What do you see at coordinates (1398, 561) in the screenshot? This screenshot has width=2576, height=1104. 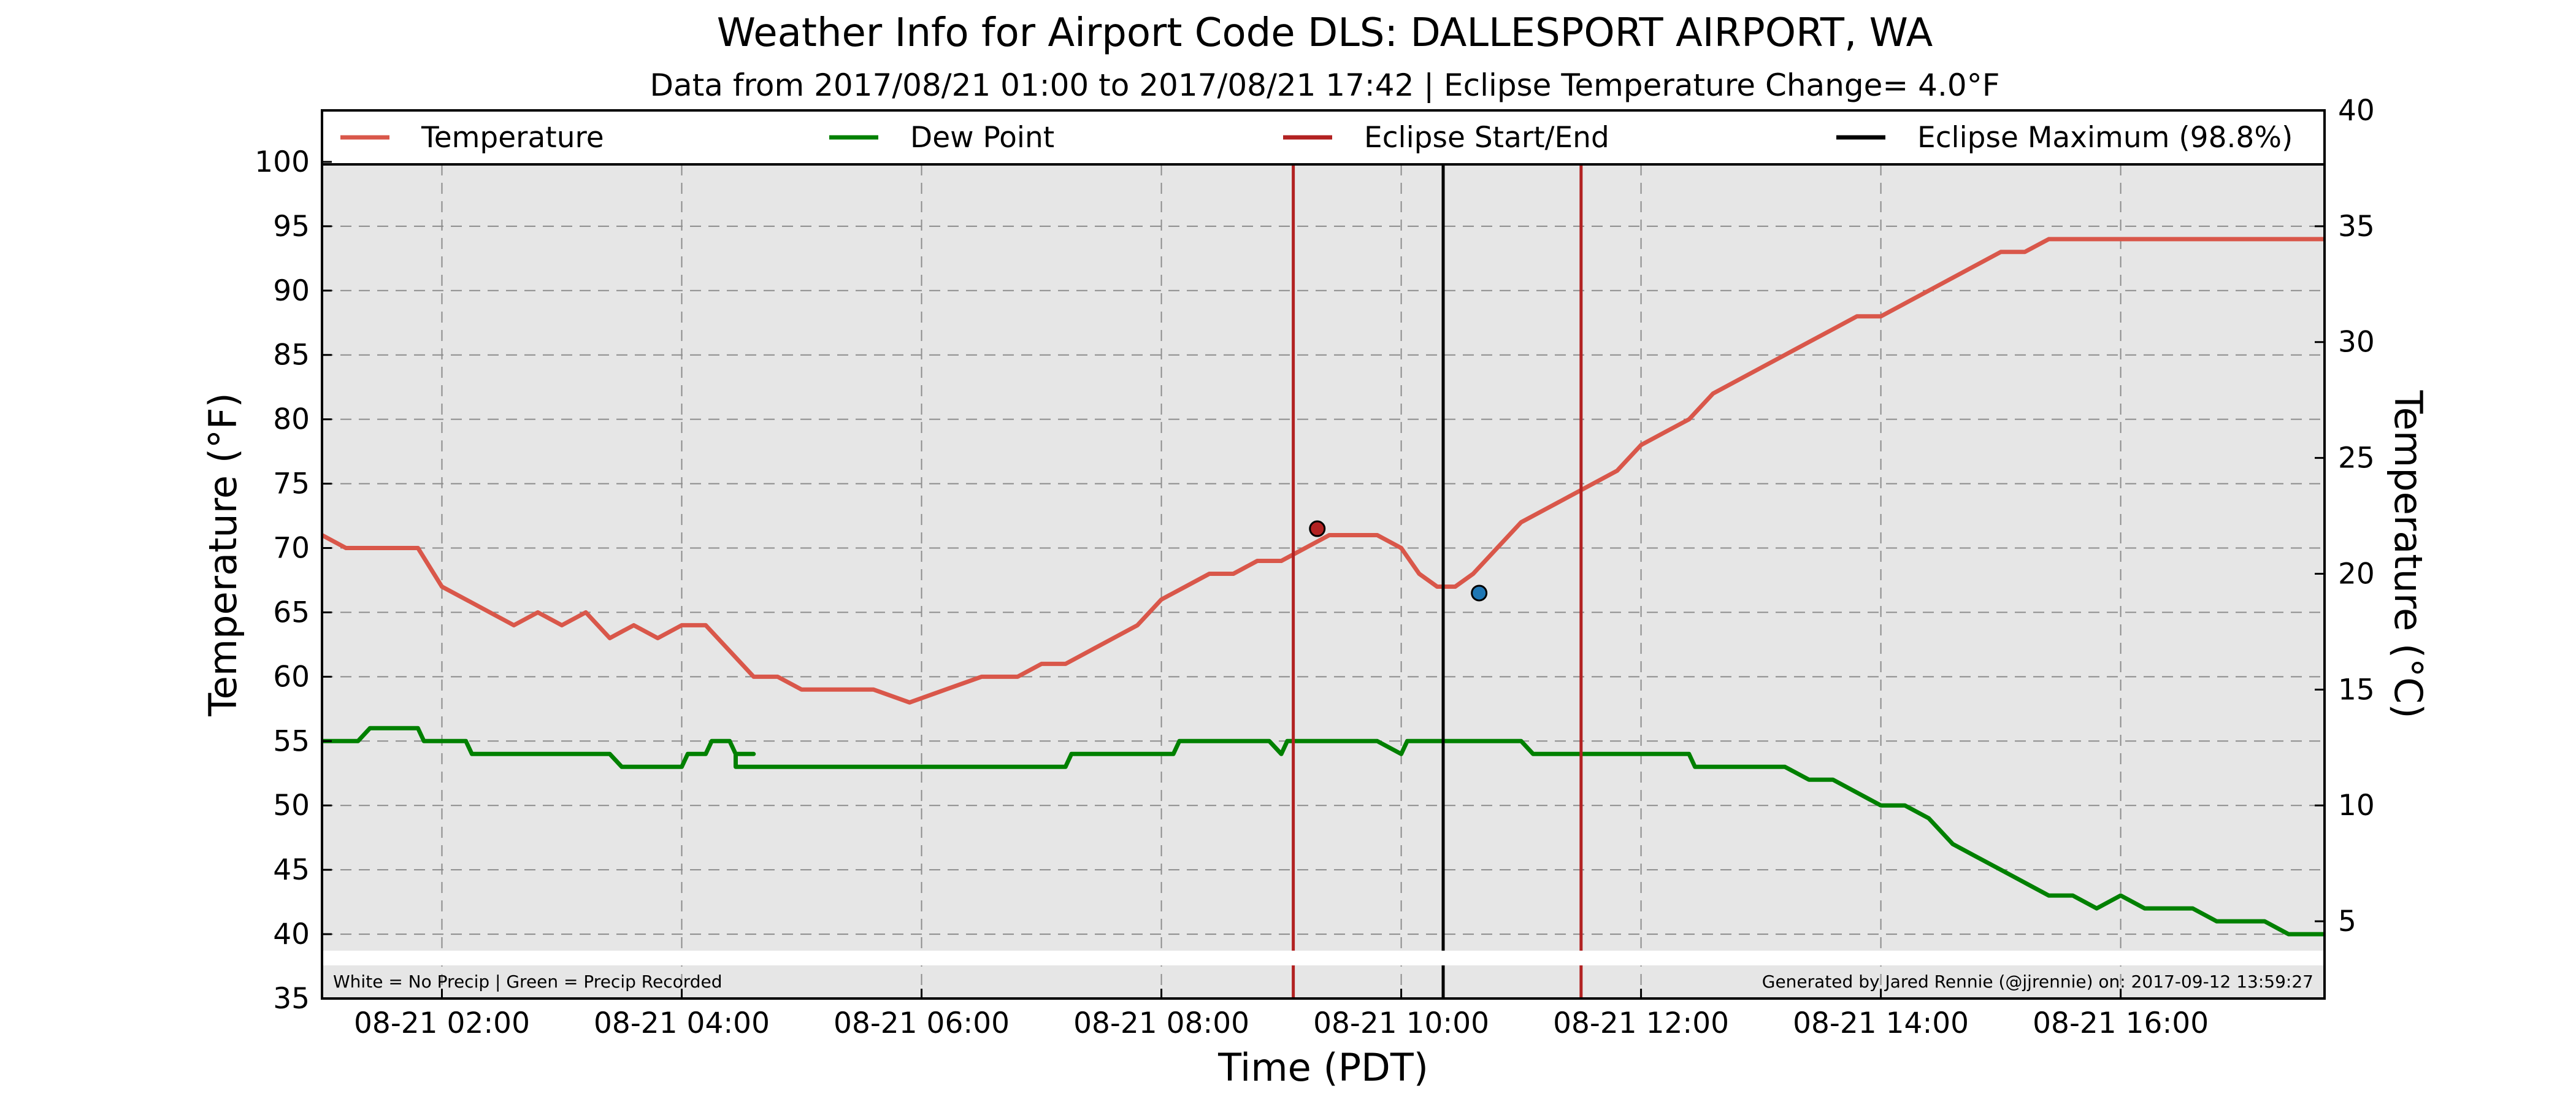 I see `markers` at bounding box center [1398, 561].